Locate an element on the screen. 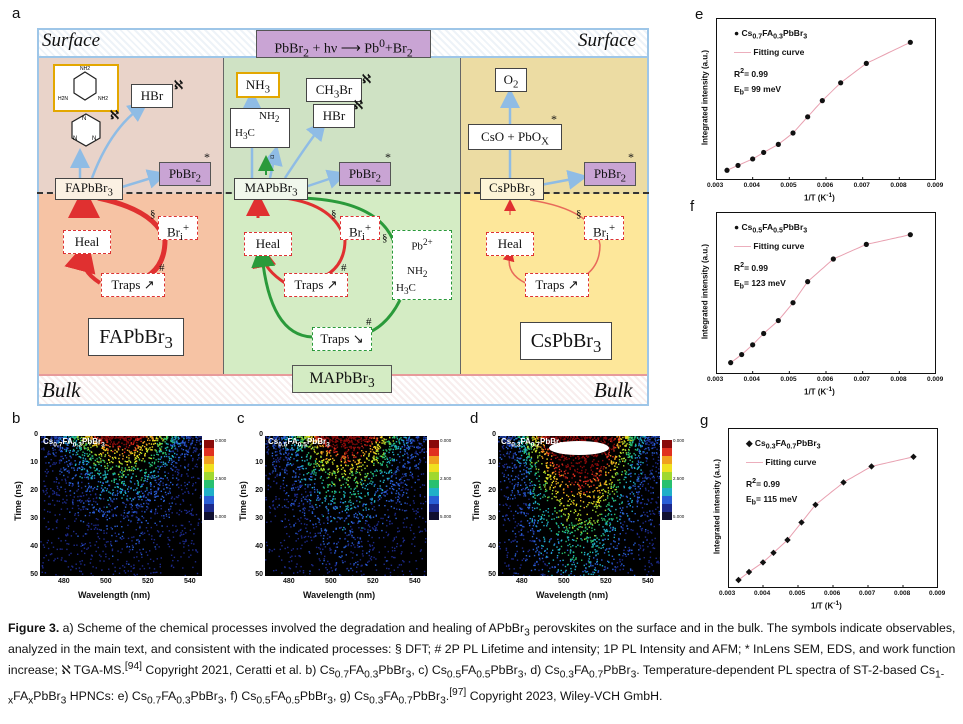 This screenshot has width=963, height=724. heatmap-composition-label: Cs0.7FA0.3PbBr3 is located at coordinates (74, 443).